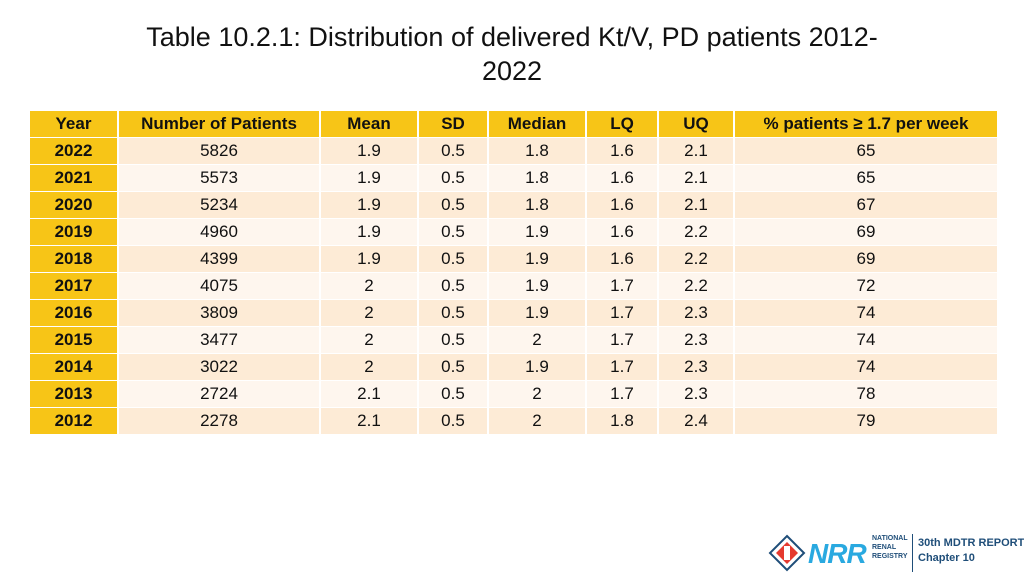  I want to click on table-cell: 3022, so click(219, 367).